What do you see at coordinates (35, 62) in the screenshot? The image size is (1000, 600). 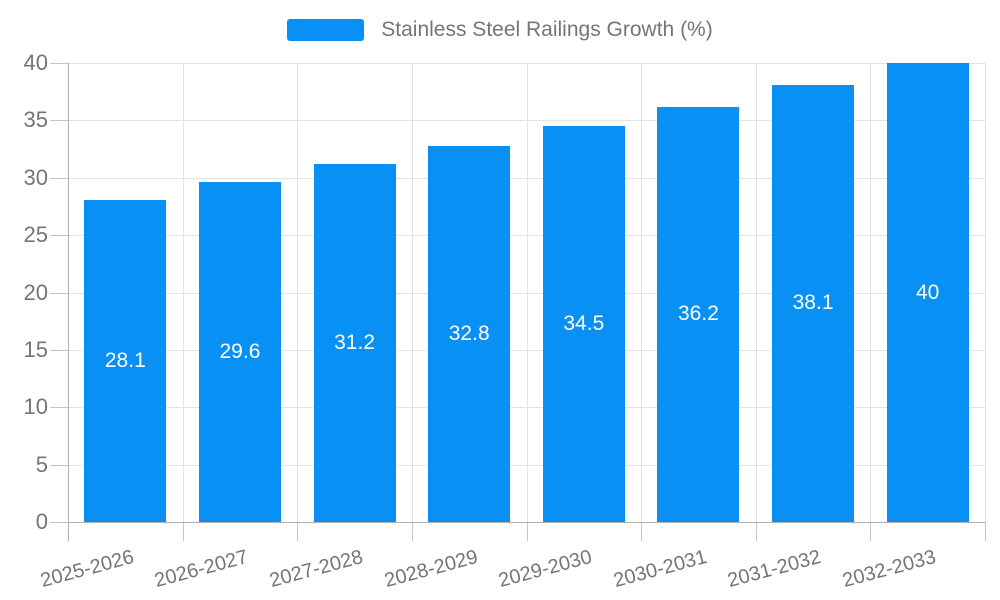 I see `y-tick-label: 40` at bounding box center [35, 62].